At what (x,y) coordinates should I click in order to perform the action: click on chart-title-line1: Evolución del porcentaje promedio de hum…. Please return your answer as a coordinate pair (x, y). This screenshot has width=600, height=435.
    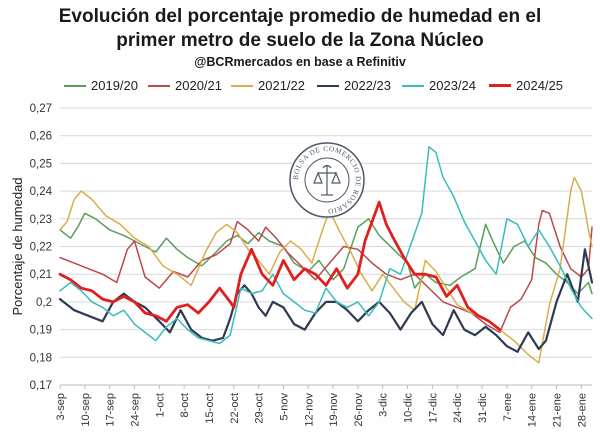
    Looking at the image, I should click on (300, 16).